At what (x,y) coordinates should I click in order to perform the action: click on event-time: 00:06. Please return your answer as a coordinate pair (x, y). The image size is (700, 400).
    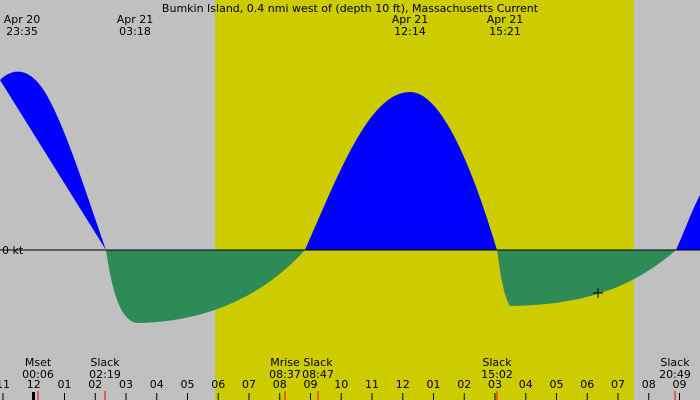
    Looking at the image, I should click on (38, 374).